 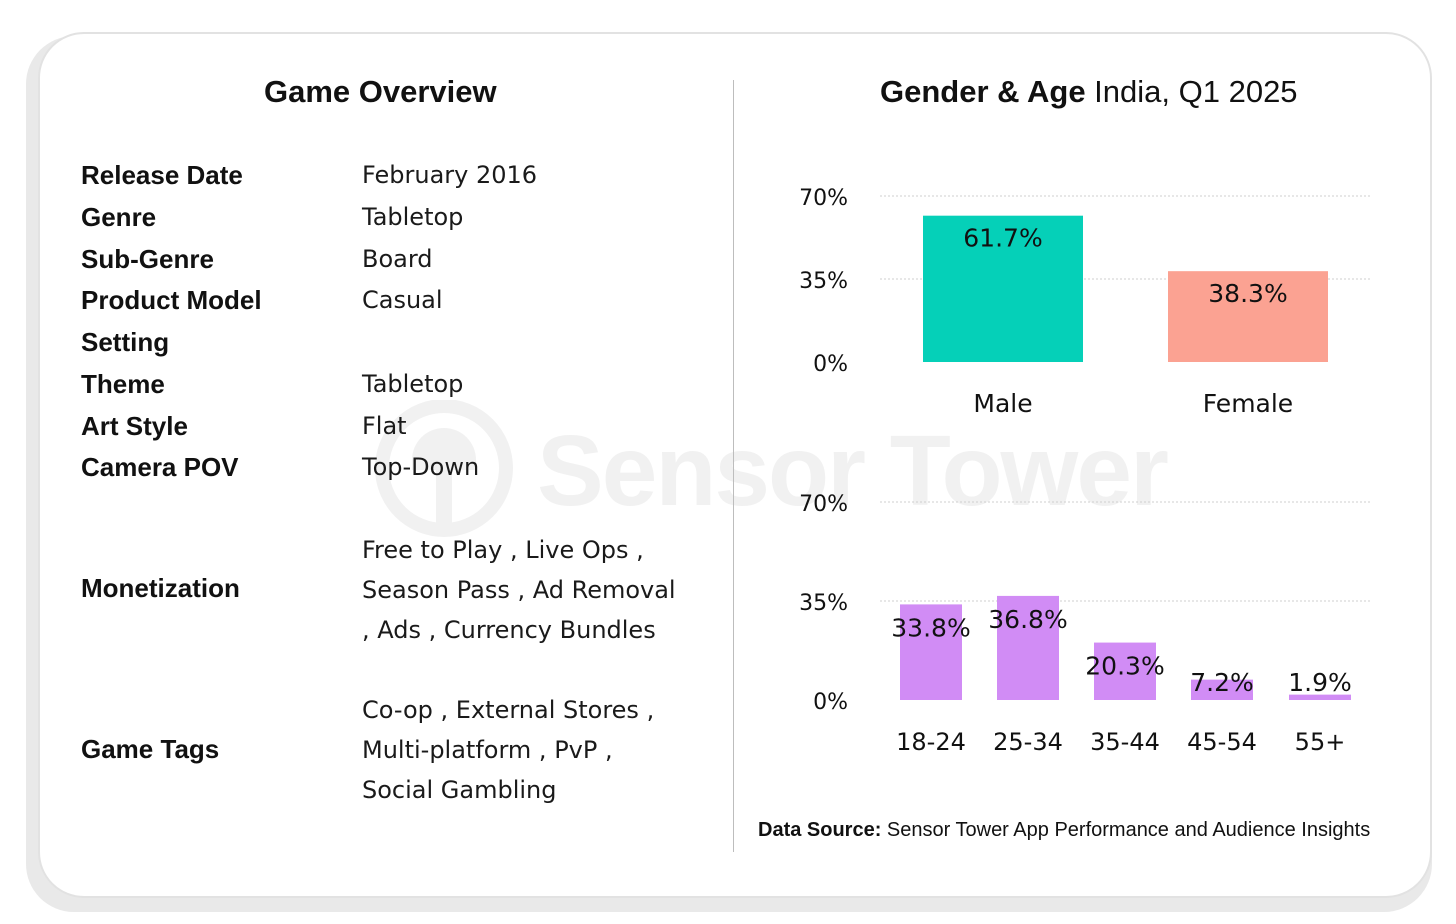 I want to click on divider, so click(x=733, y=466).